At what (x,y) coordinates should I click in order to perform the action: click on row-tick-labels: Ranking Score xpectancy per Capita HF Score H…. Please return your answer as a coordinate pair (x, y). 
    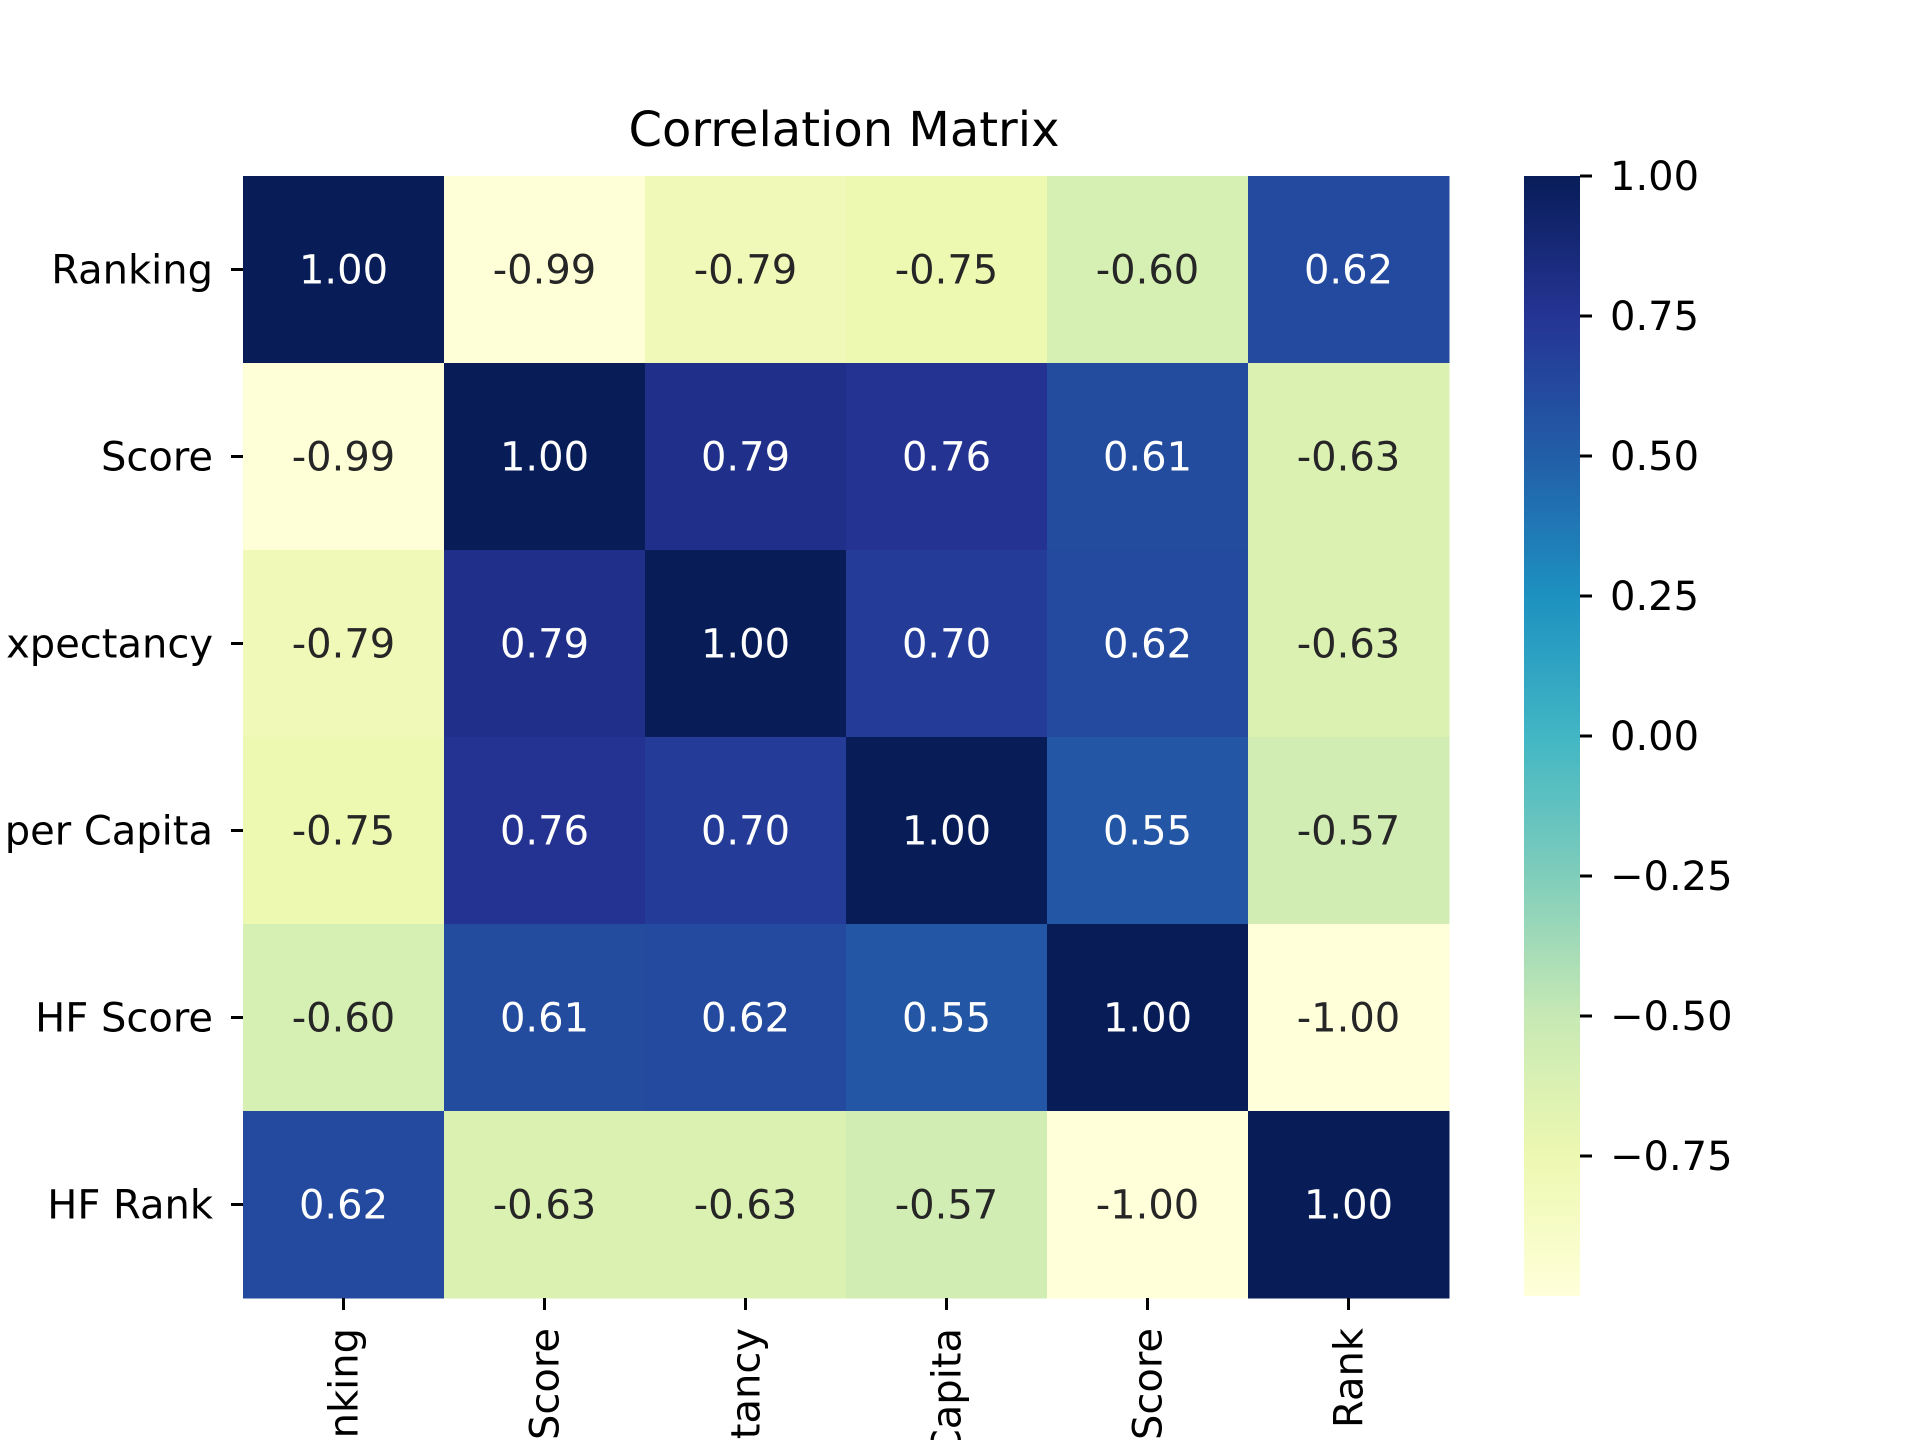
    Looking at the image, I should click on (124, 738).